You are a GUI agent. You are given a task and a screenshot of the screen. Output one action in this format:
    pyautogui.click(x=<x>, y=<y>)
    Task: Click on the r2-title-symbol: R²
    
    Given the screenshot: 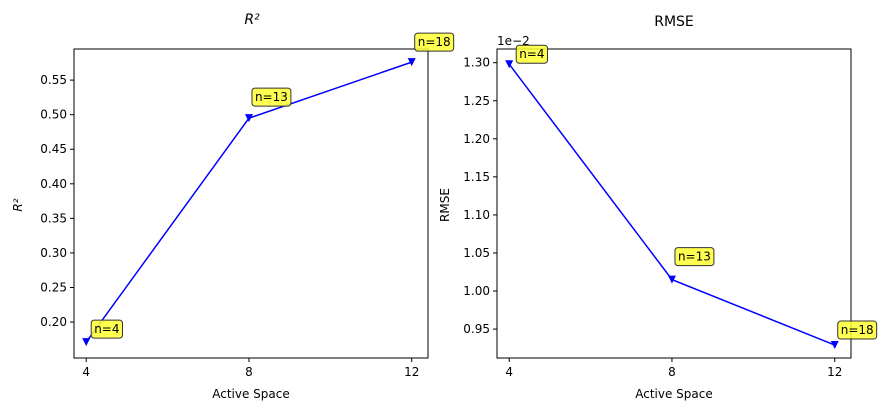 What is the action you would take?
    pyautogui.click(x=252, y=20)
    